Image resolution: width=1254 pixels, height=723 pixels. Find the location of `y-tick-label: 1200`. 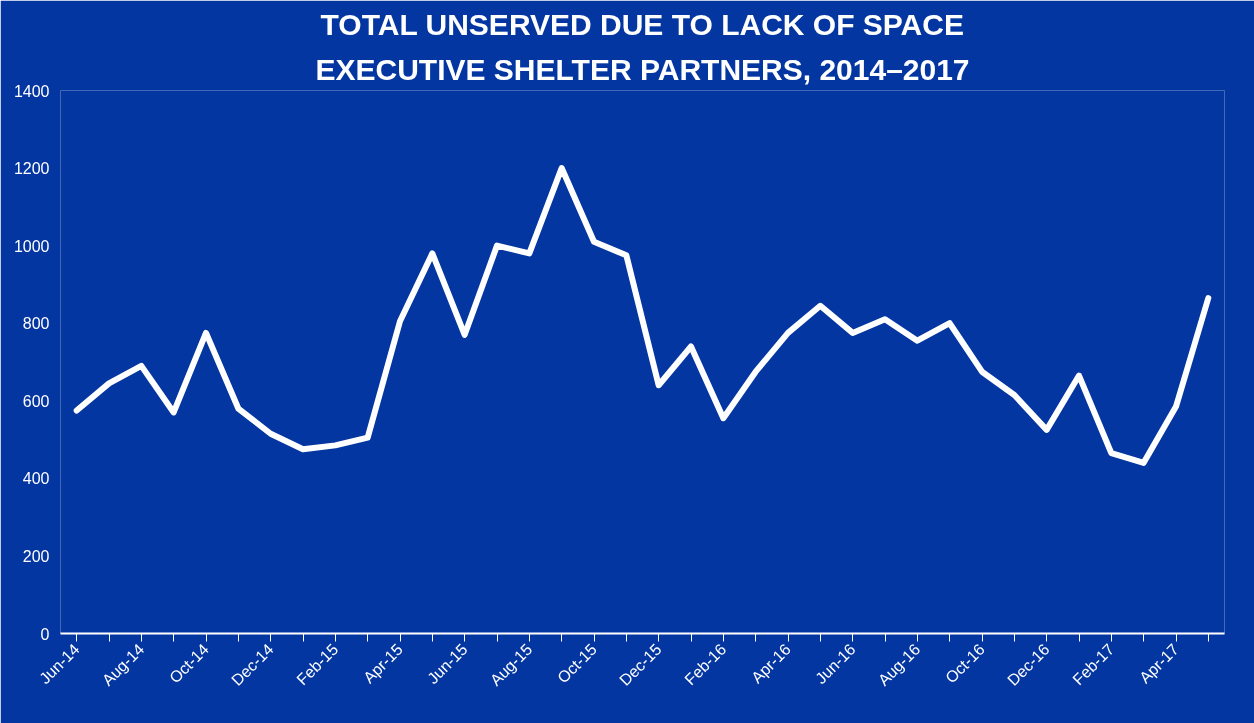

y-tick-label: 1200 is located at coordinates (31, 169).